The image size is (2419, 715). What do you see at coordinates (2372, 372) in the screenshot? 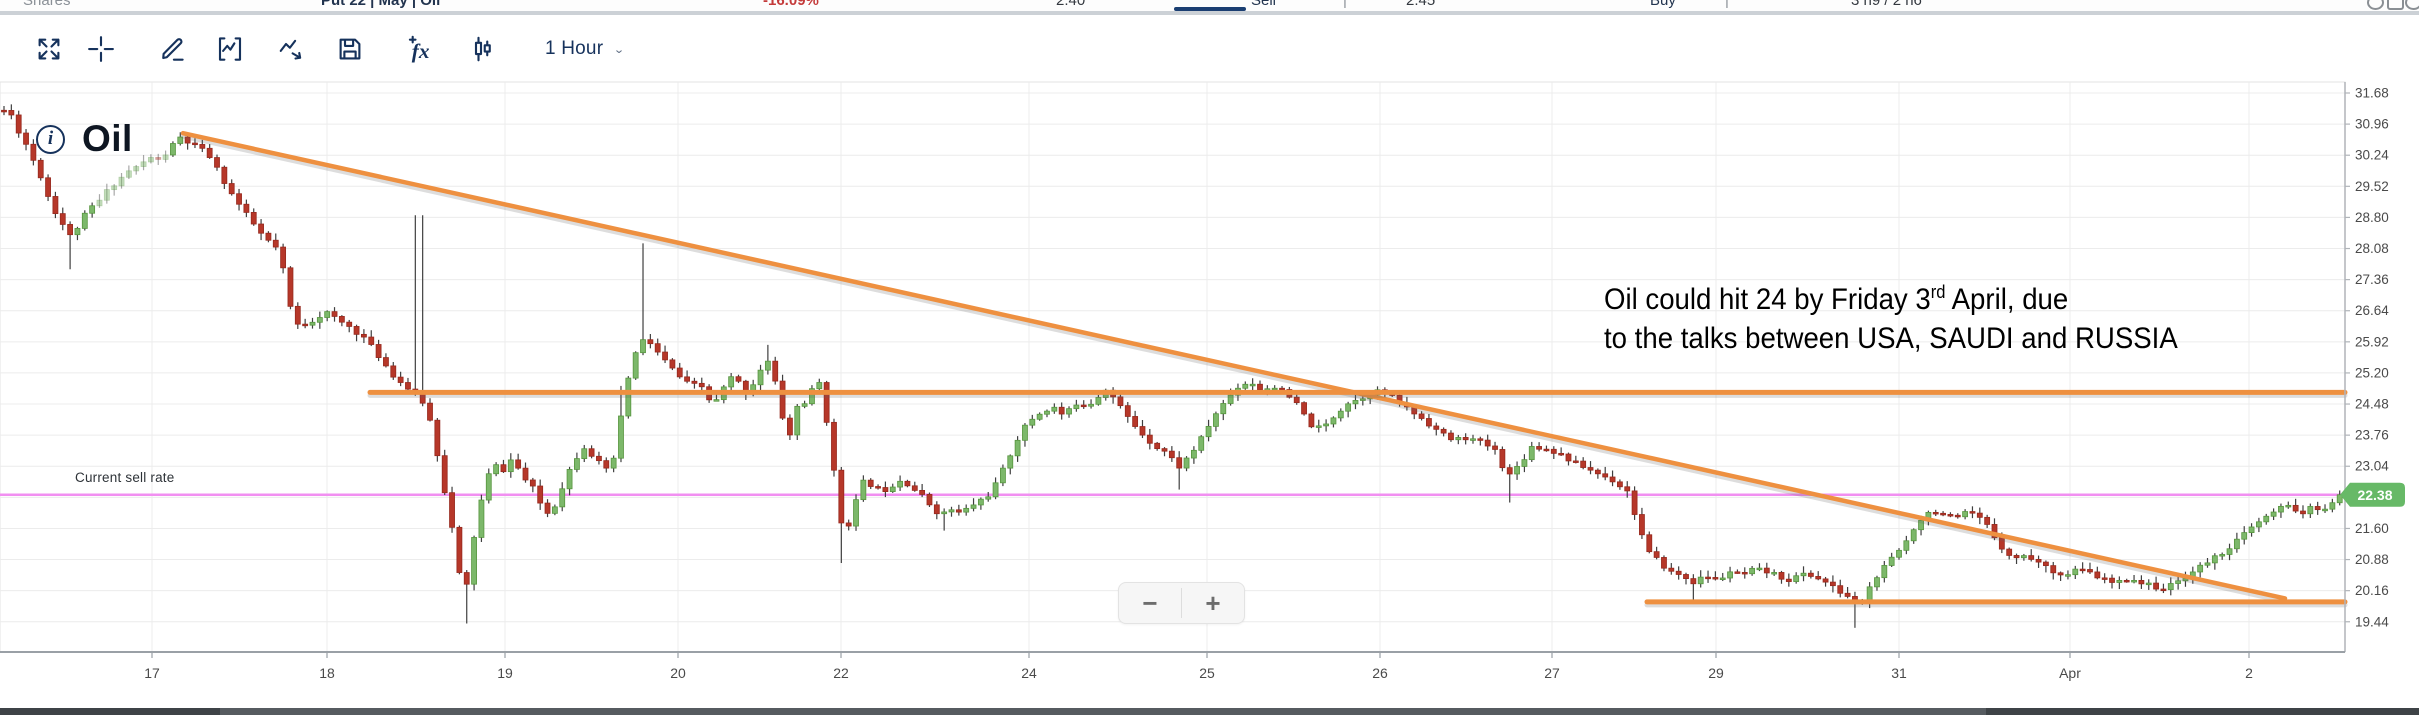
I see `svg-text: 25.20` at bounding box center [2372, 372].